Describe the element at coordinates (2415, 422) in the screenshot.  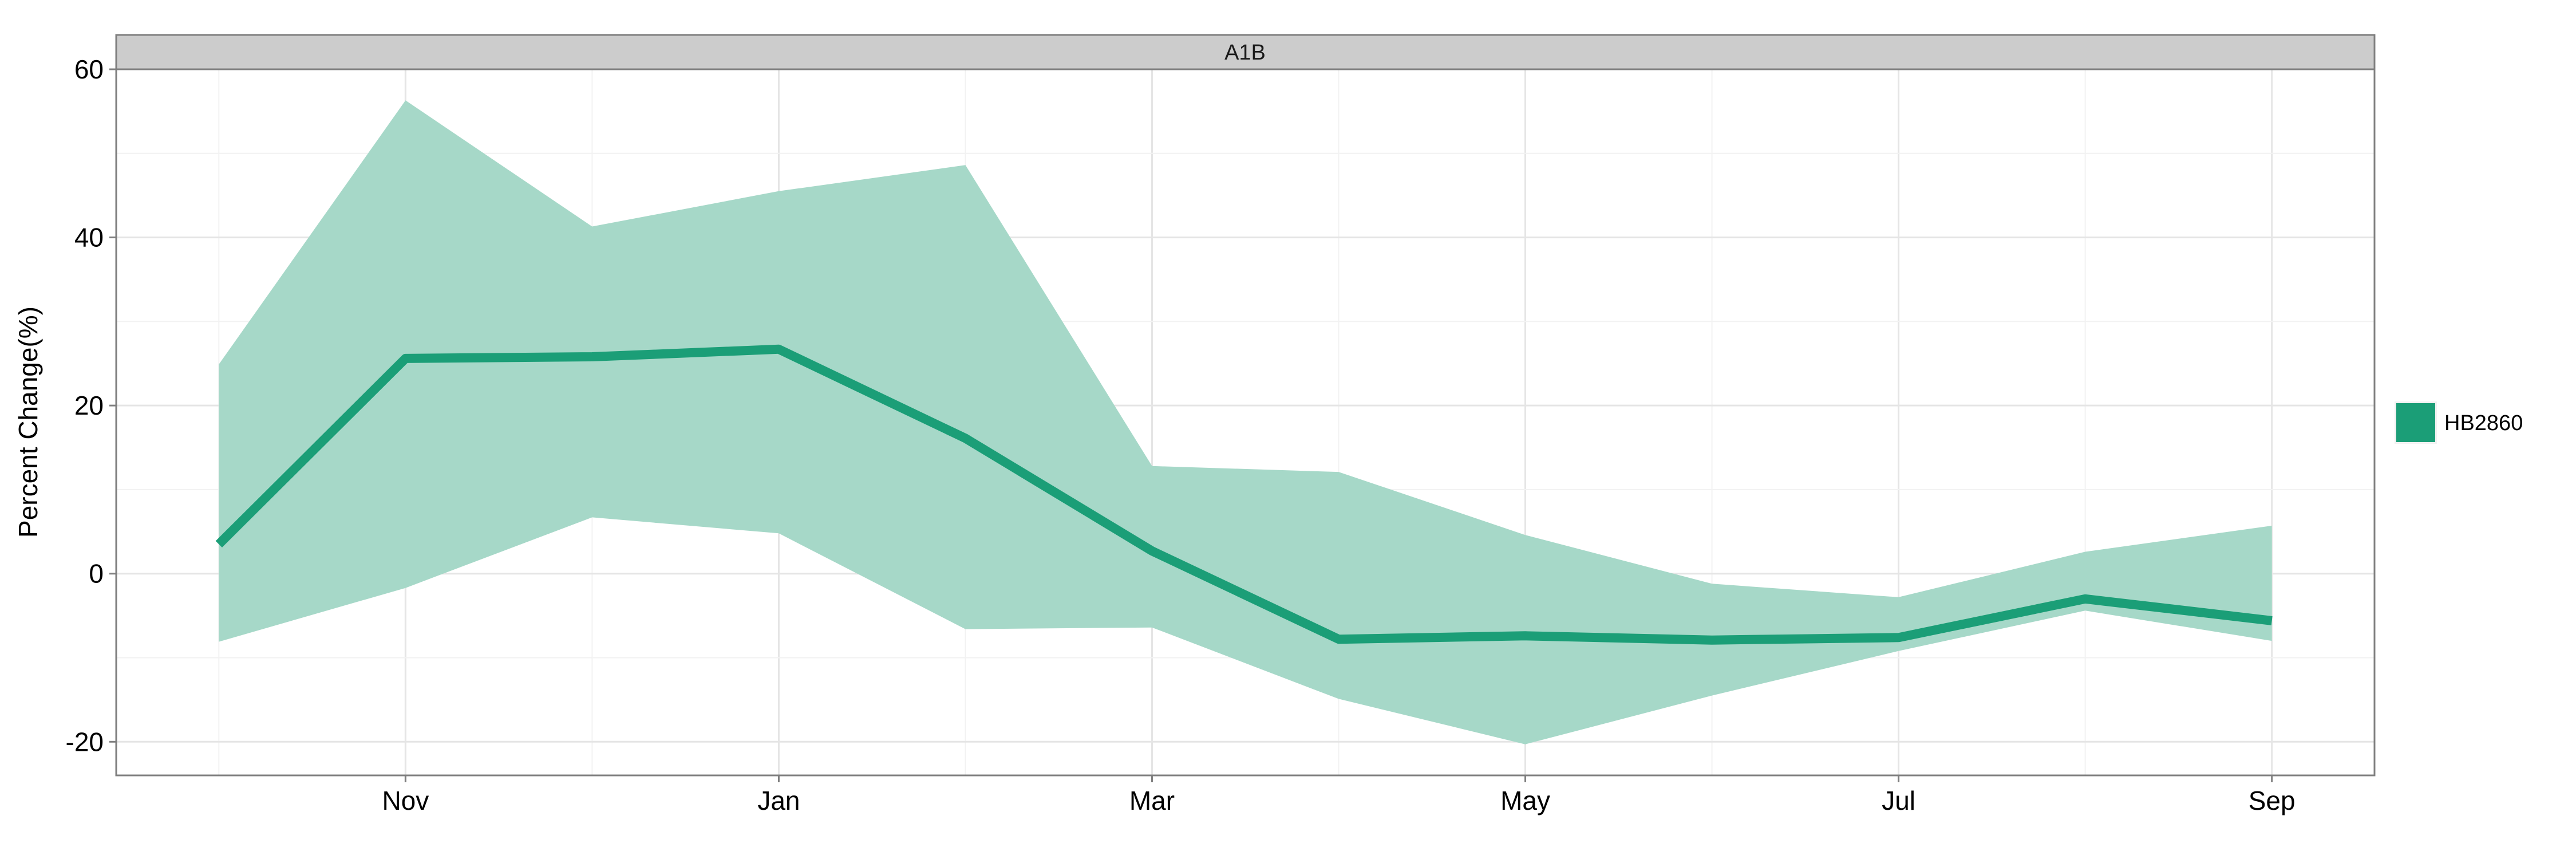
I see `legend-key-swatch` at that location.